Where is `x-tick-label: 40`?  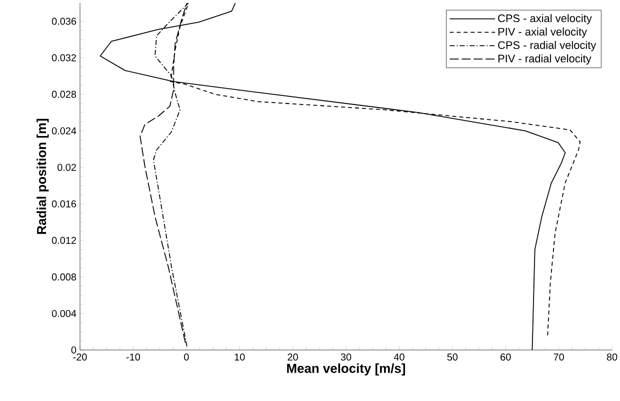
x-tick-label: 40 is located at coordinates (399, 357).